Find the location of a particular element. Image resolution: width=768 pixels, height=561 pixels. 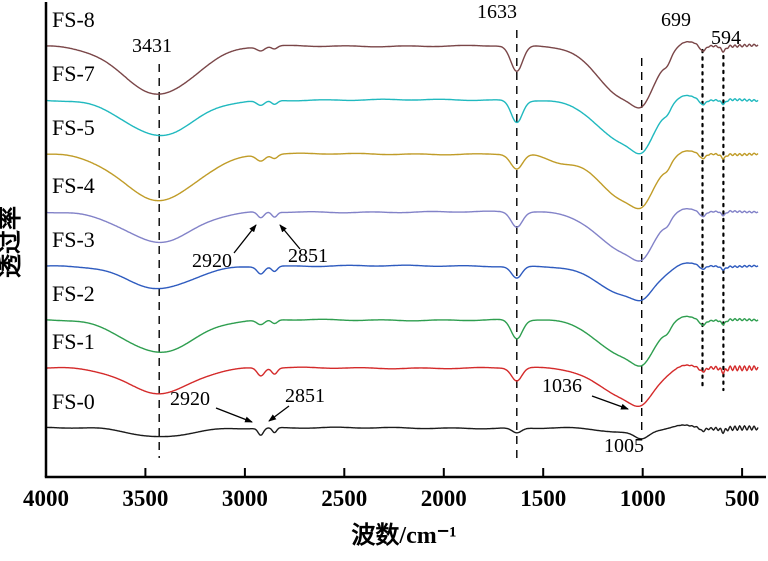

x-tick-label-1500: 1500 is located at coordinates (543, 498).